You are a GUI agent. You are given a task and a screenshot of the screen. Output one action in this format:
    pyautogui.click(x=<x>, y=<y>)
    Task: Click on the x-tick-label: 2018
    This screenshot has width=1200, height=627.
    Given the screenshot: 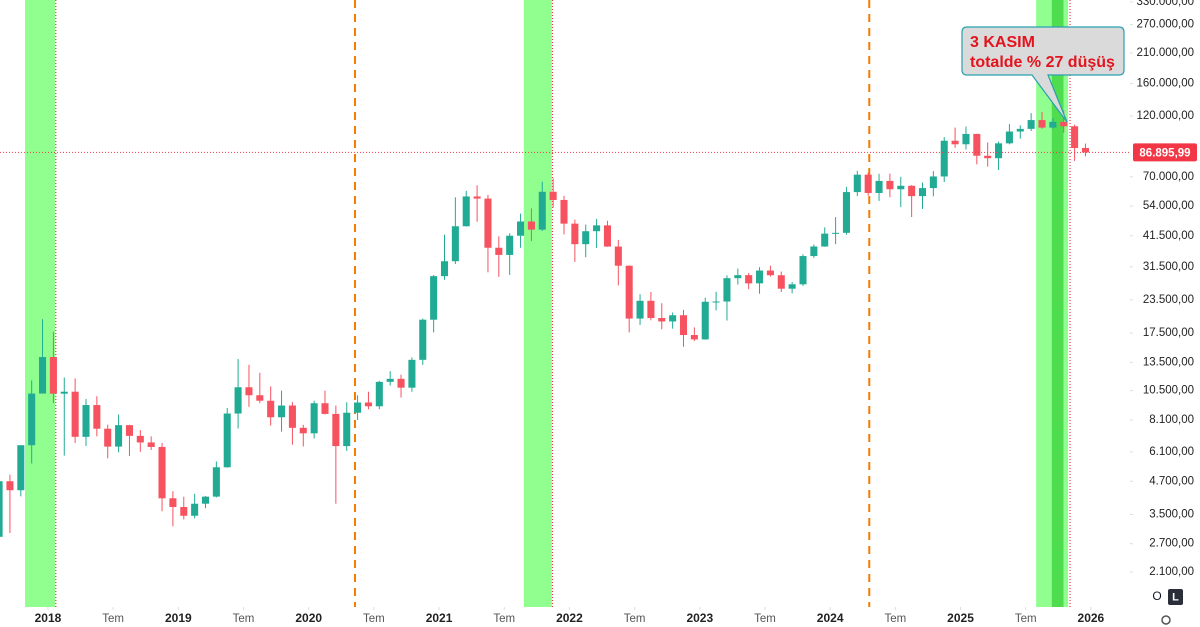 What is the action you would take?
    pyautogui.click(x=48, y=618)
    